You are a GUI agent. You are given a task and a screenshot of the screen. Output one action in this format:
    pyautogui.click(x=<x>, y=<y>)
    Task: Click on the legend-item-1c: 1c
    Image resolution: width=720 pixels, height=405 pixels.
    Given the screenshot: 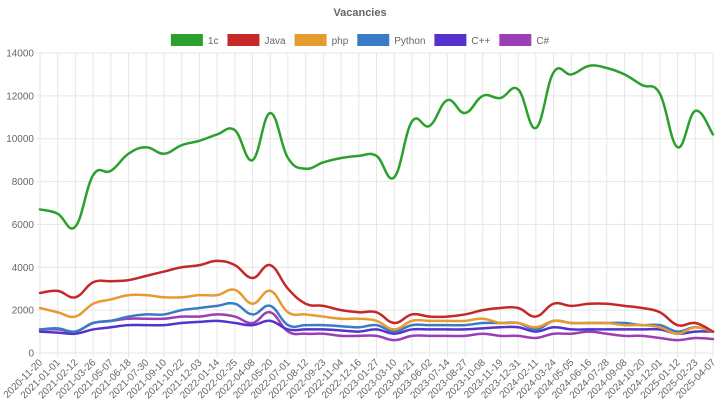 What is the action you would take?
    pyautogui.click(x=194, y=40)
    